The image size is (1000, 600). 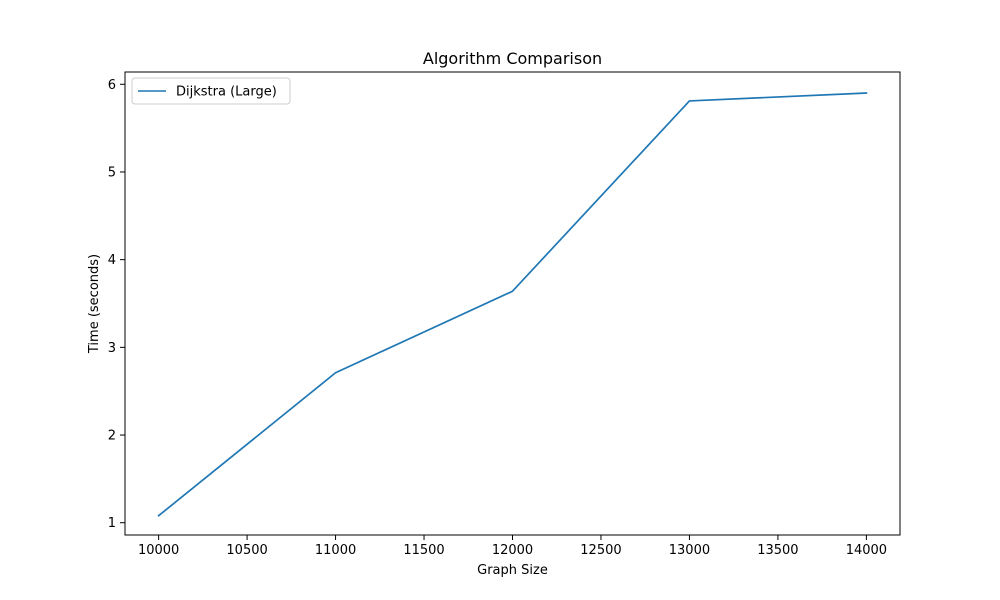 I want to click on legend-box, so click(x=211, y=91).